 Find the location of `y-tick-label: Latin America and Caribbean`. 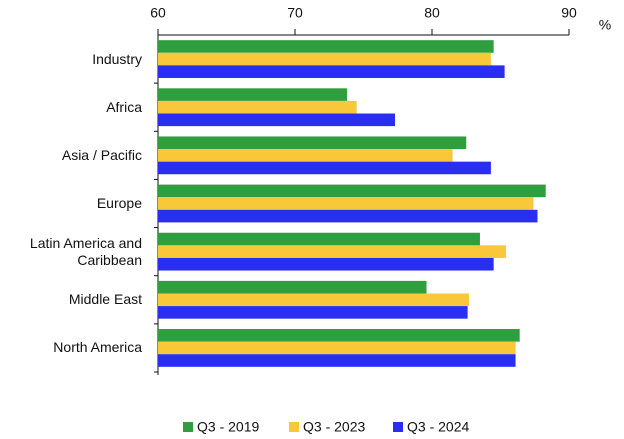

y-tick-label: Latin America and Caribbean is located at coordinates (85, 251).